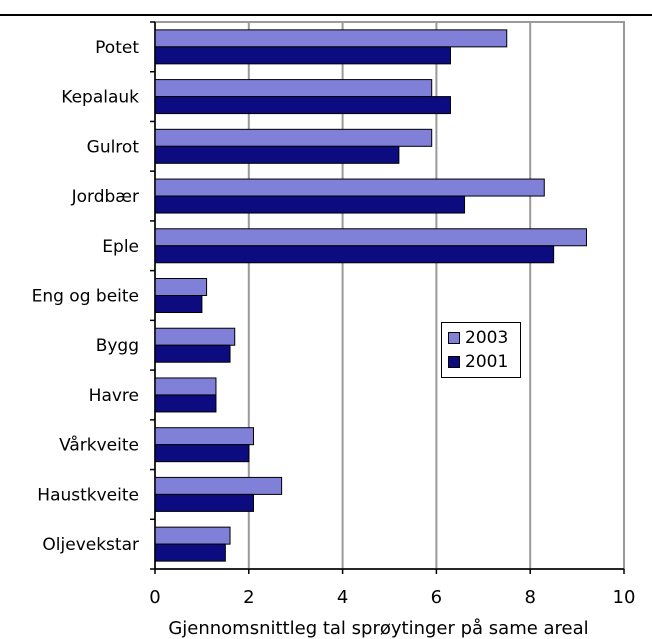 Image resolution: width=652 pixels, height=639 pixels. I want to click on bar-2003-potet, so click(331, 38).